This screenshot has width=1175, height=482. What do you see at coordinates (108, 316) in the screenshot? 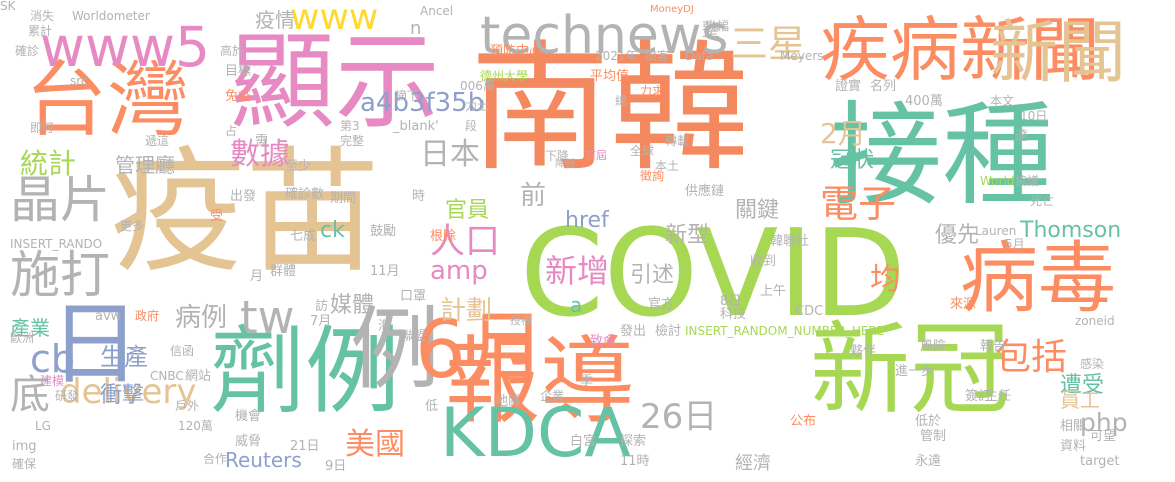
I see `word-174: avw` at bounding box center [108, 316].